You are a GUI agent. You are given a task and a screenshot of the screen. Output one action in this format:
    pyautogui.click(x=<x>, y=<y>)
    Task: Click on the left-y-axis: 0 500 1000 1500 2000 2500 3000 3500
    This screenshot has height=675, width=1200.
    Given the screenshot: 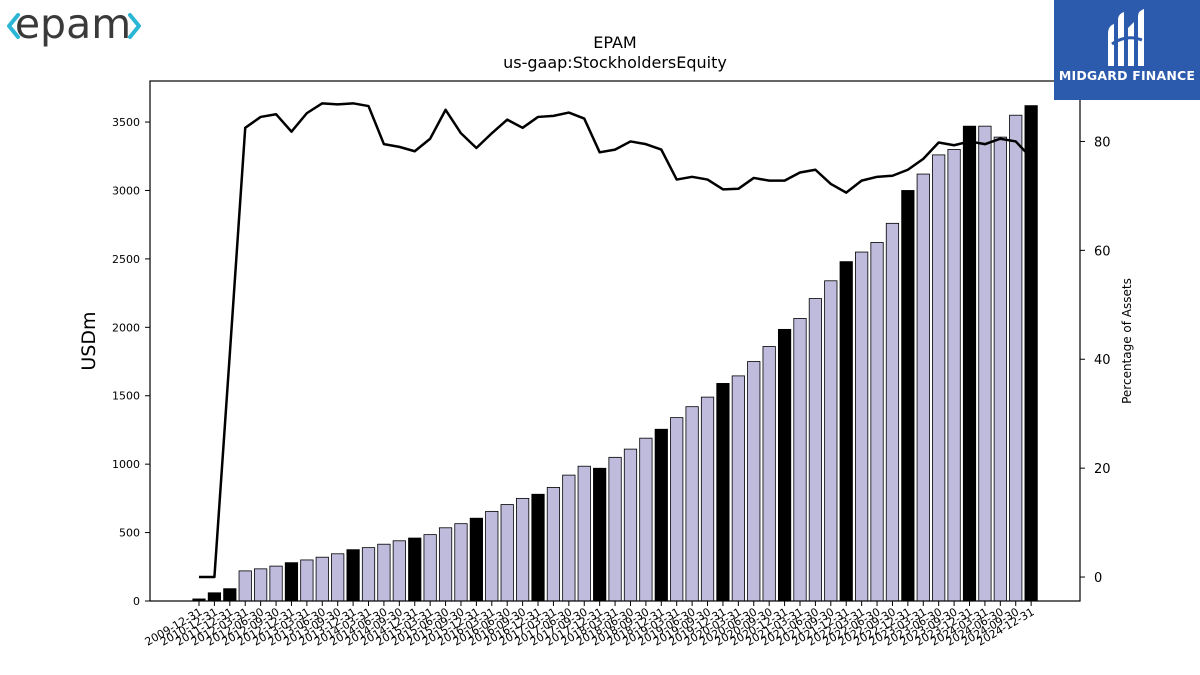 What is the action you would take?
    pyautogui.click(x=131, y=362)
    